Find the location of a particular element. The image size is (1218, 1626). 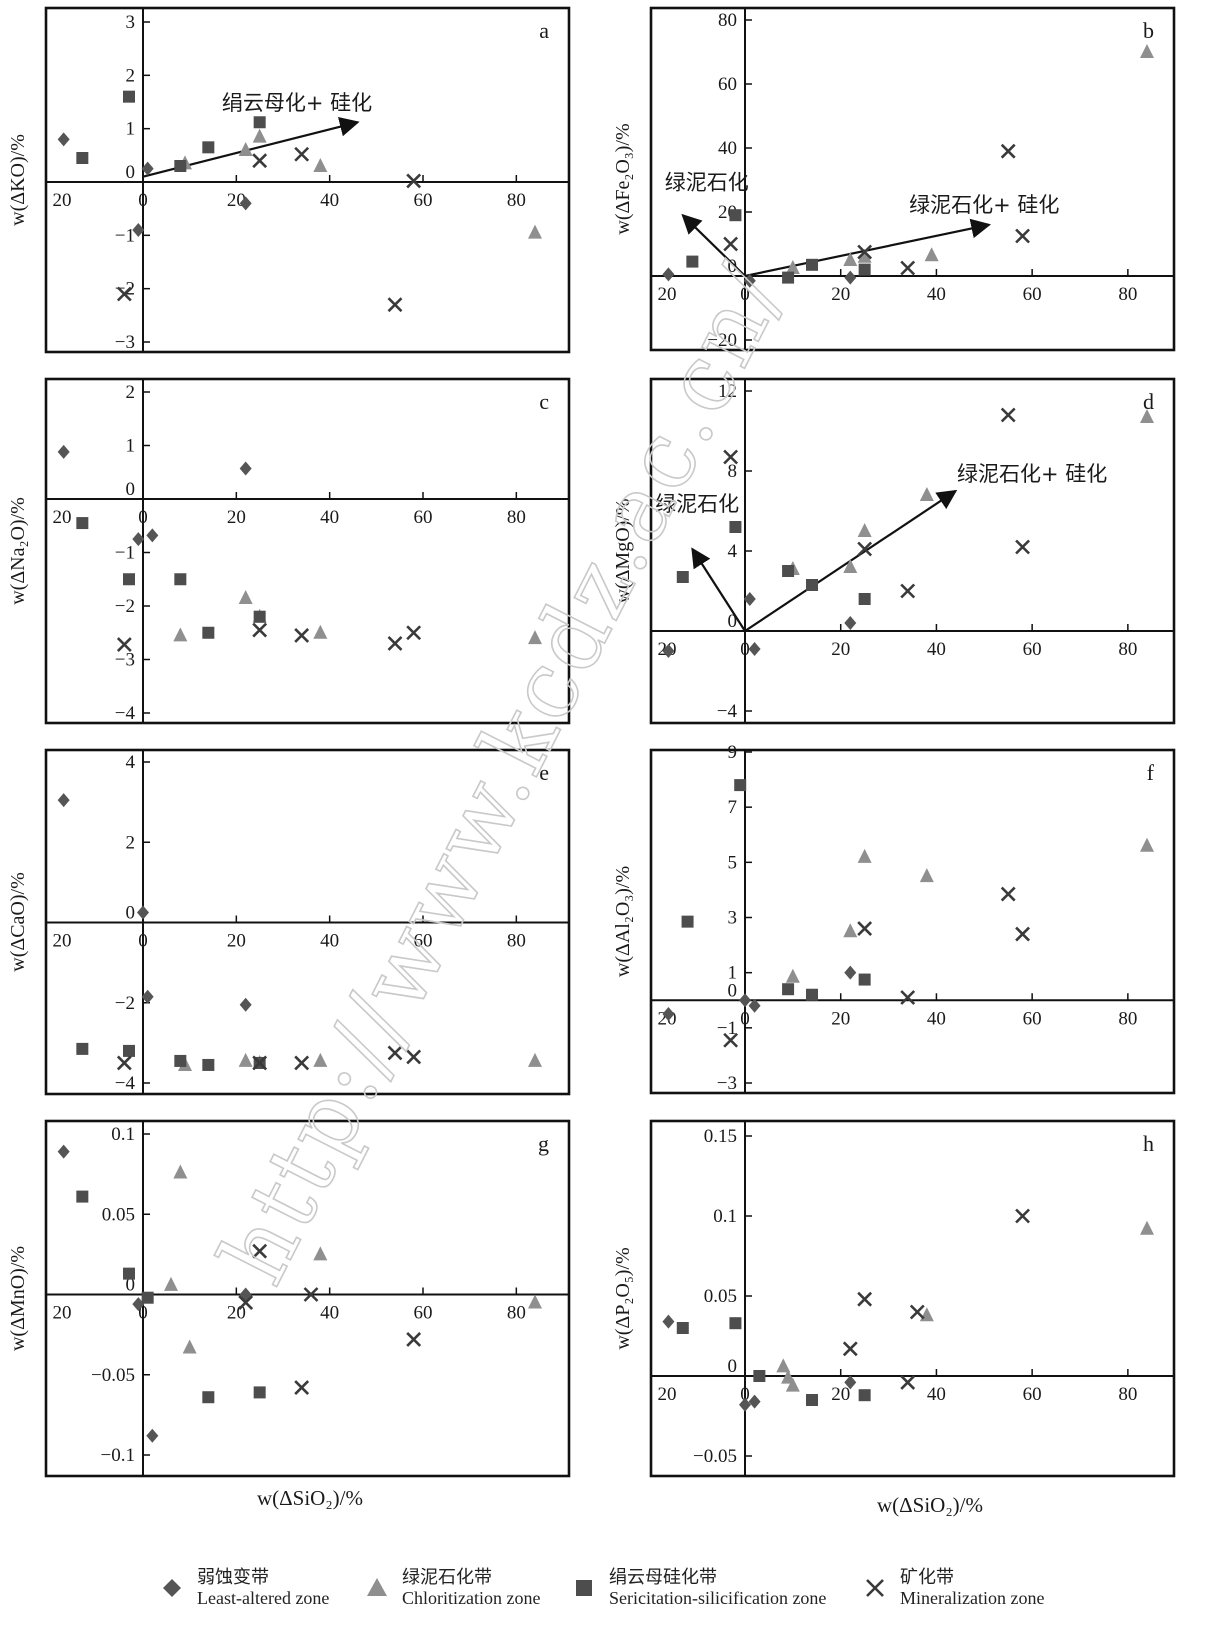

square-icon is located at coordinates (584, 1588).